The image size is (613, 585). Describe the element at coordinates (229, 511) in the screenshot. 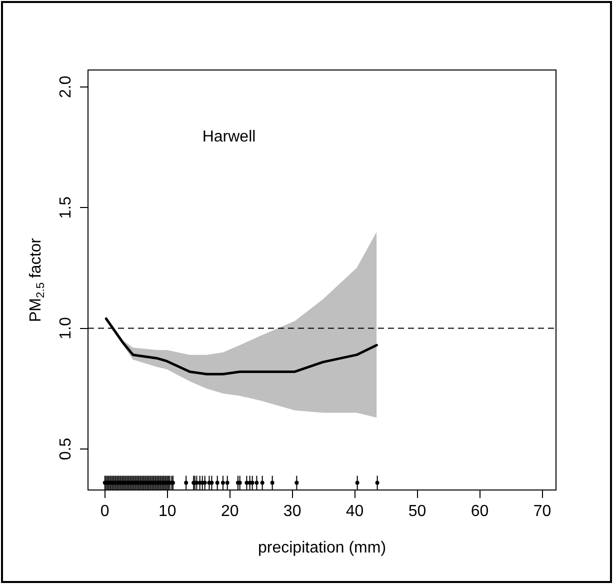

I see `x-tick-label: 20` at that location.